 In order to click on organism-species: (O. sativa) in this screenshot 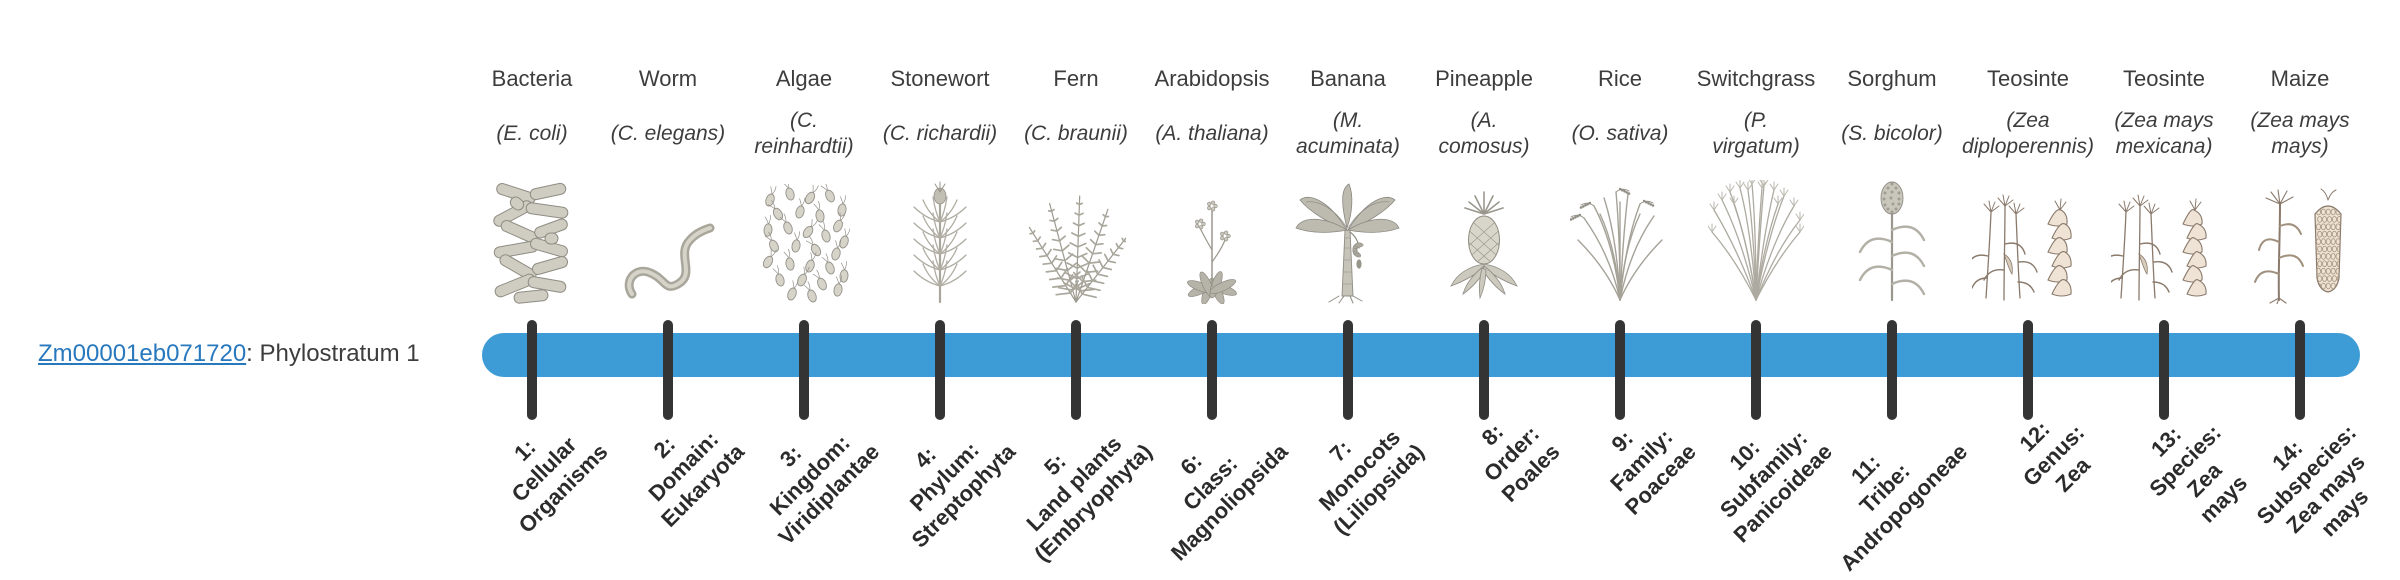, I will do `click(1620, 134)`.